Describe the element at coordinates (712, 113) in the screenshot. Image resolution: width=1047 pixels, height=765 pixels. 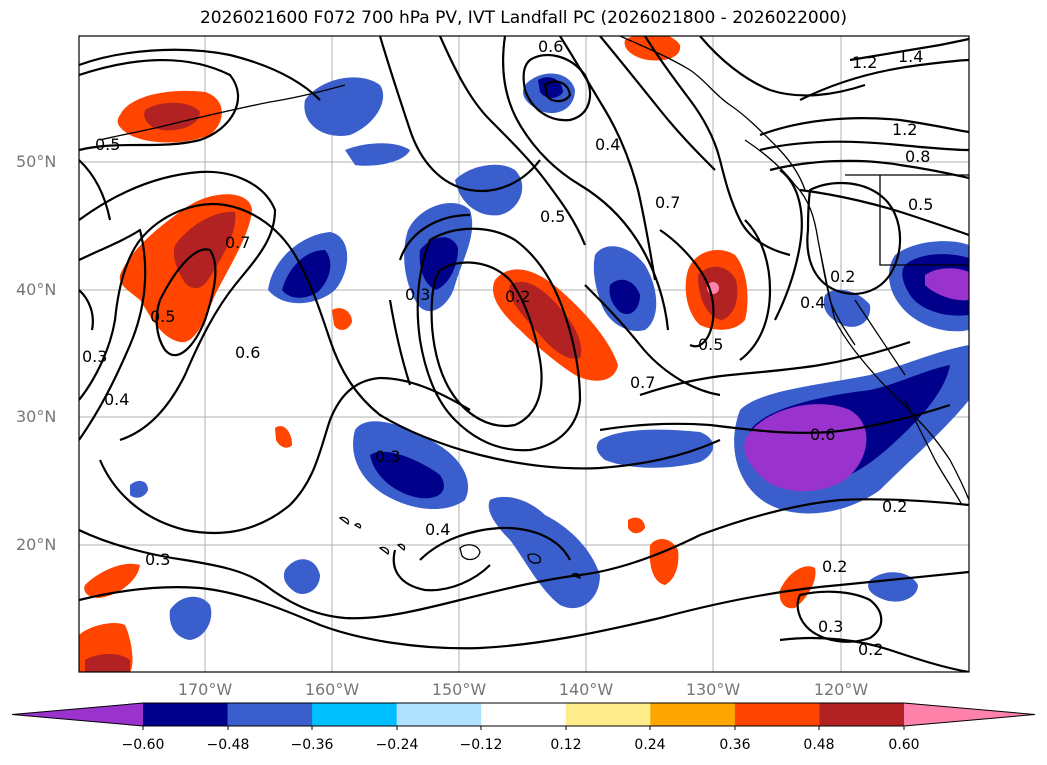
I see `alaska-coast` at that location.